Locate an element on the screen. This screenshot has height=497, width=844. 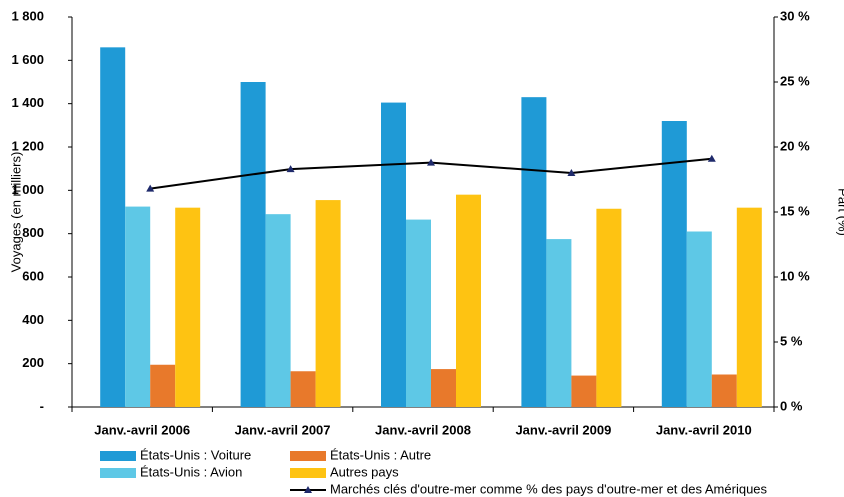
legend-label: États-Unis : Autre is located at coordinates (380, 454).